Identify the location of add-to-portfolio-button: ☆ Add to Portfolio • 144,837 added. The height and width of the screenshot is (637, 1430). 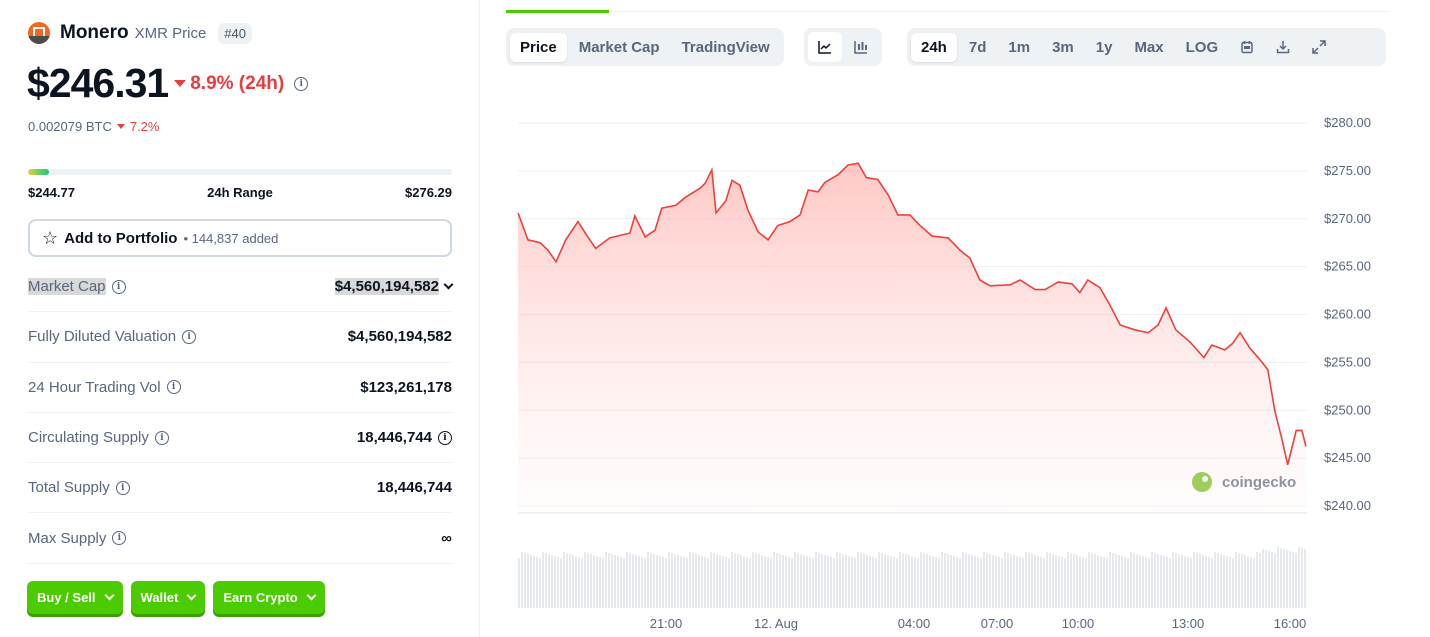
(240, 238).